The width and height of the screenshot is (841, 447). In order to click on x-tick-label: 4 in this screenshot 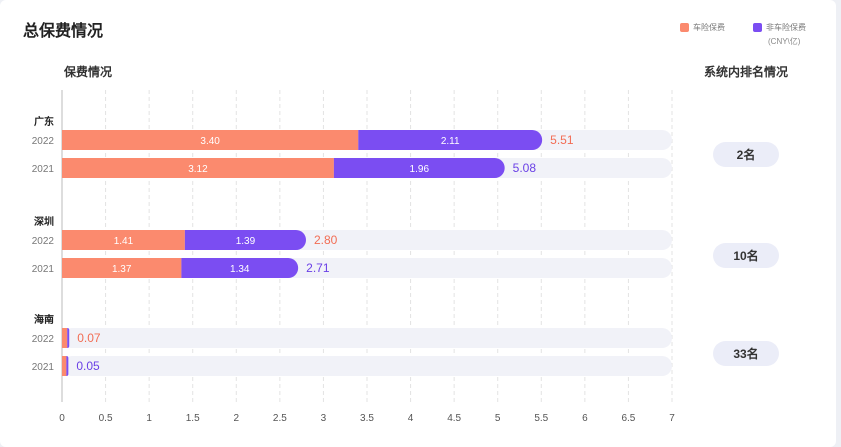, I will do `click(411, 418)`.